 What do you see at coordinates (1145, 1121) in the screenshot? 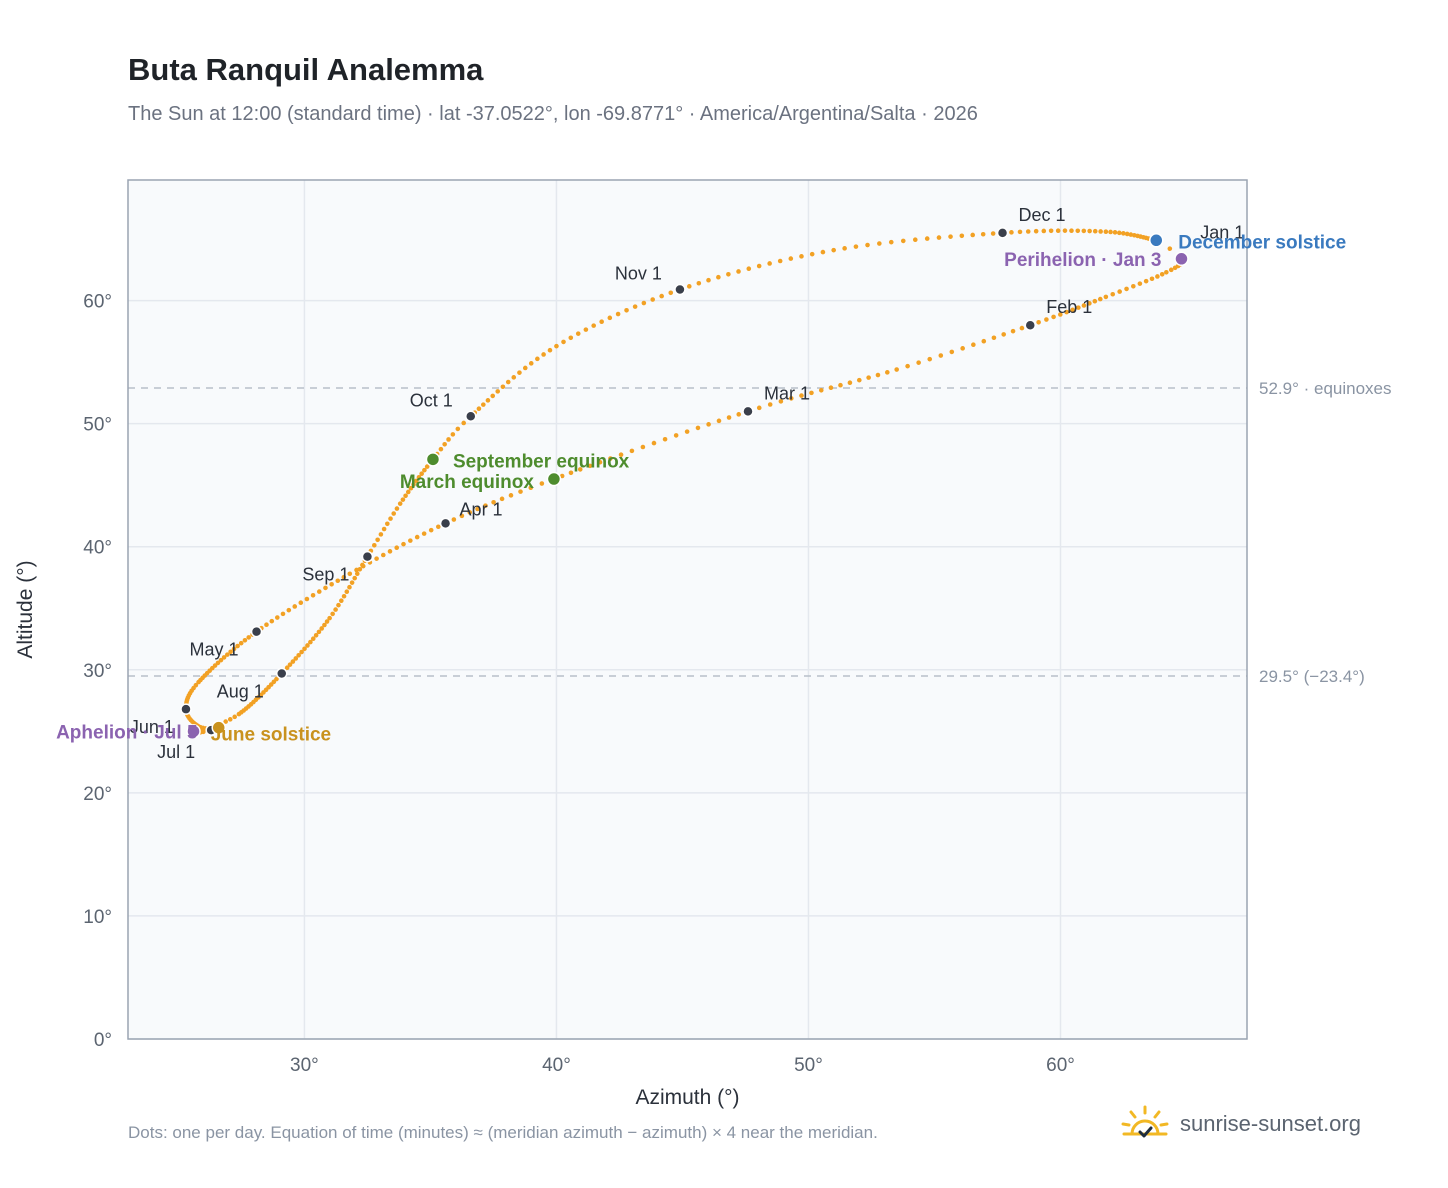
I see `sun-check-icon` at bounding box center [1145, 1121].